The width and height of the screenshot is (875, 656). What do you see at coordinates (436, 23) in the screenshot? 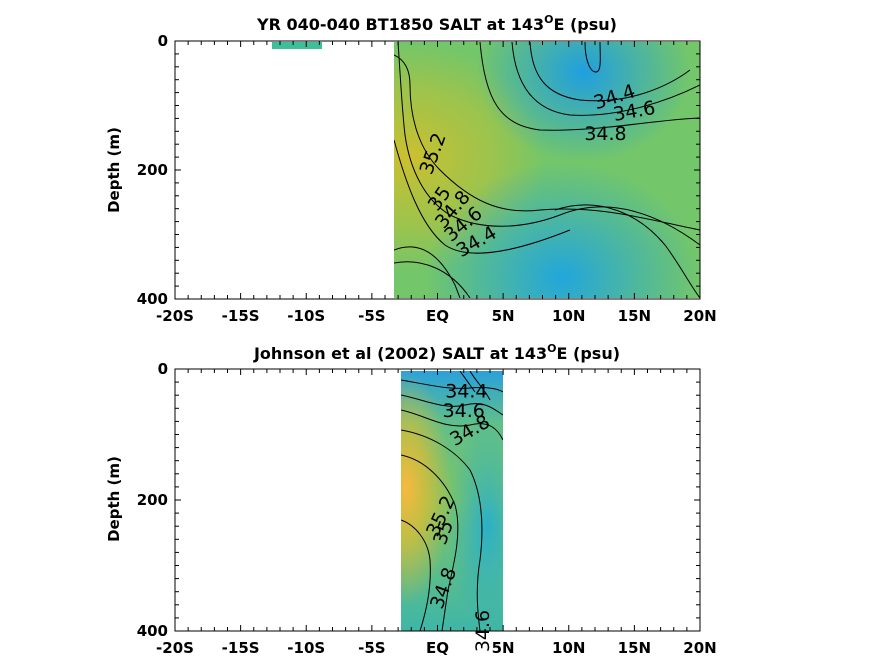
I see `chart-title: YR 040-040 BT1850 SALT at 143OE (psu)` at bounding box center [436, 23].